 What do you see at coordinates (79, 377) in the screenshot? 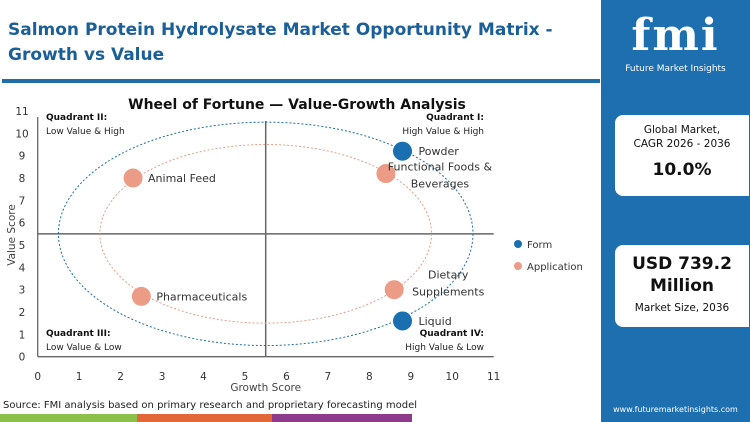
I see `x-tick-label: 1` at bounding box center [79, 377].